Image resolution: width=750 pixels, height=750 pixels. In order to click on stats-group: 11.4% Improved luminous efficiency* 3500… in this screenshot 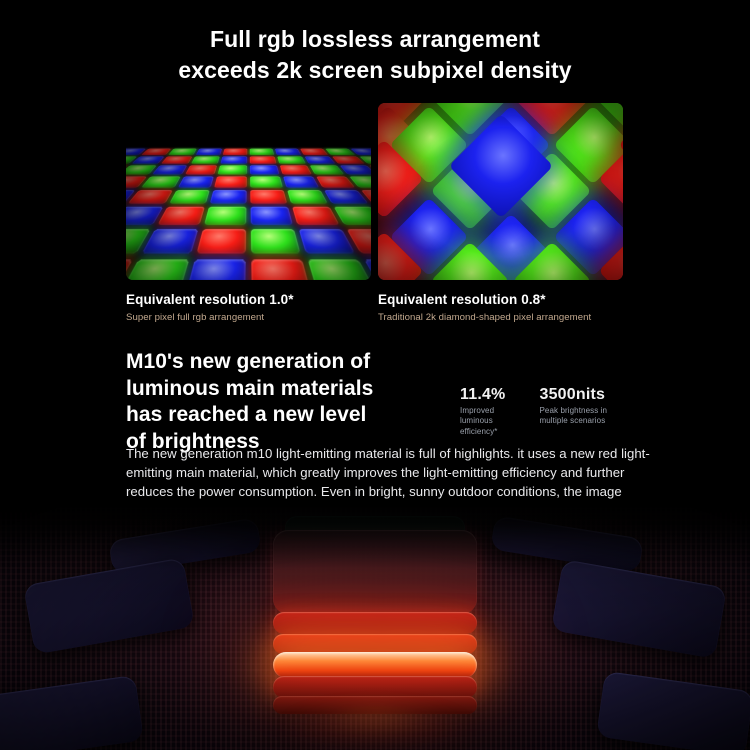, I will do `click(533, 412)`.